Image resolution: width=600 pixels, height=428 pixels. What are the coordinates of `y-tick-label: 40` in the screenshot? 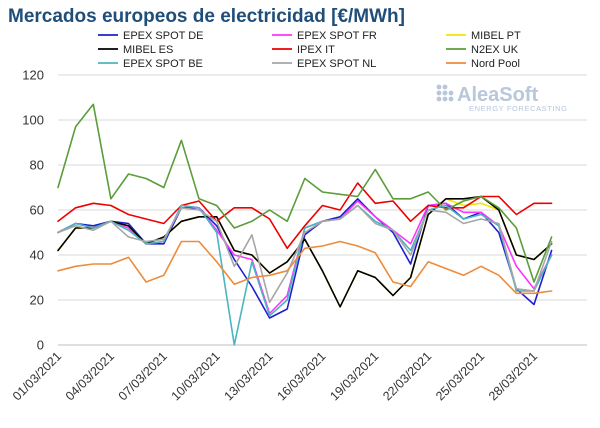 It's located at (37, 255).